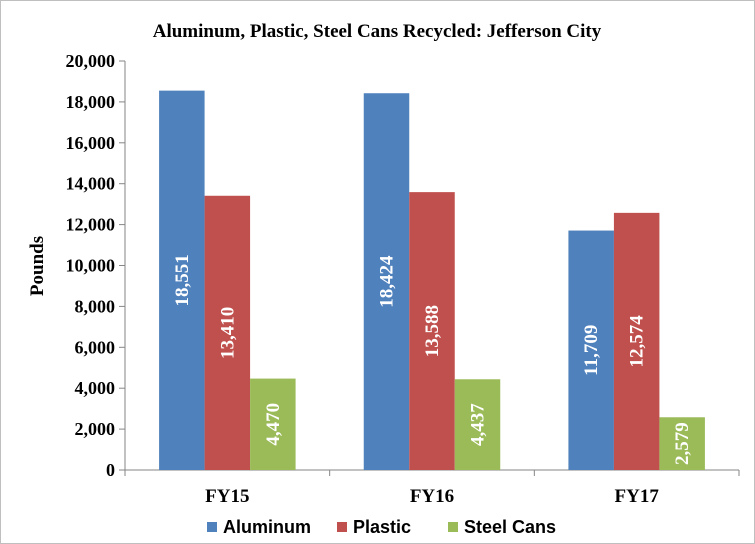 The height and width of the screenshot is (544, 755). I want to click on data-label: 12,574, so click(637, 341).